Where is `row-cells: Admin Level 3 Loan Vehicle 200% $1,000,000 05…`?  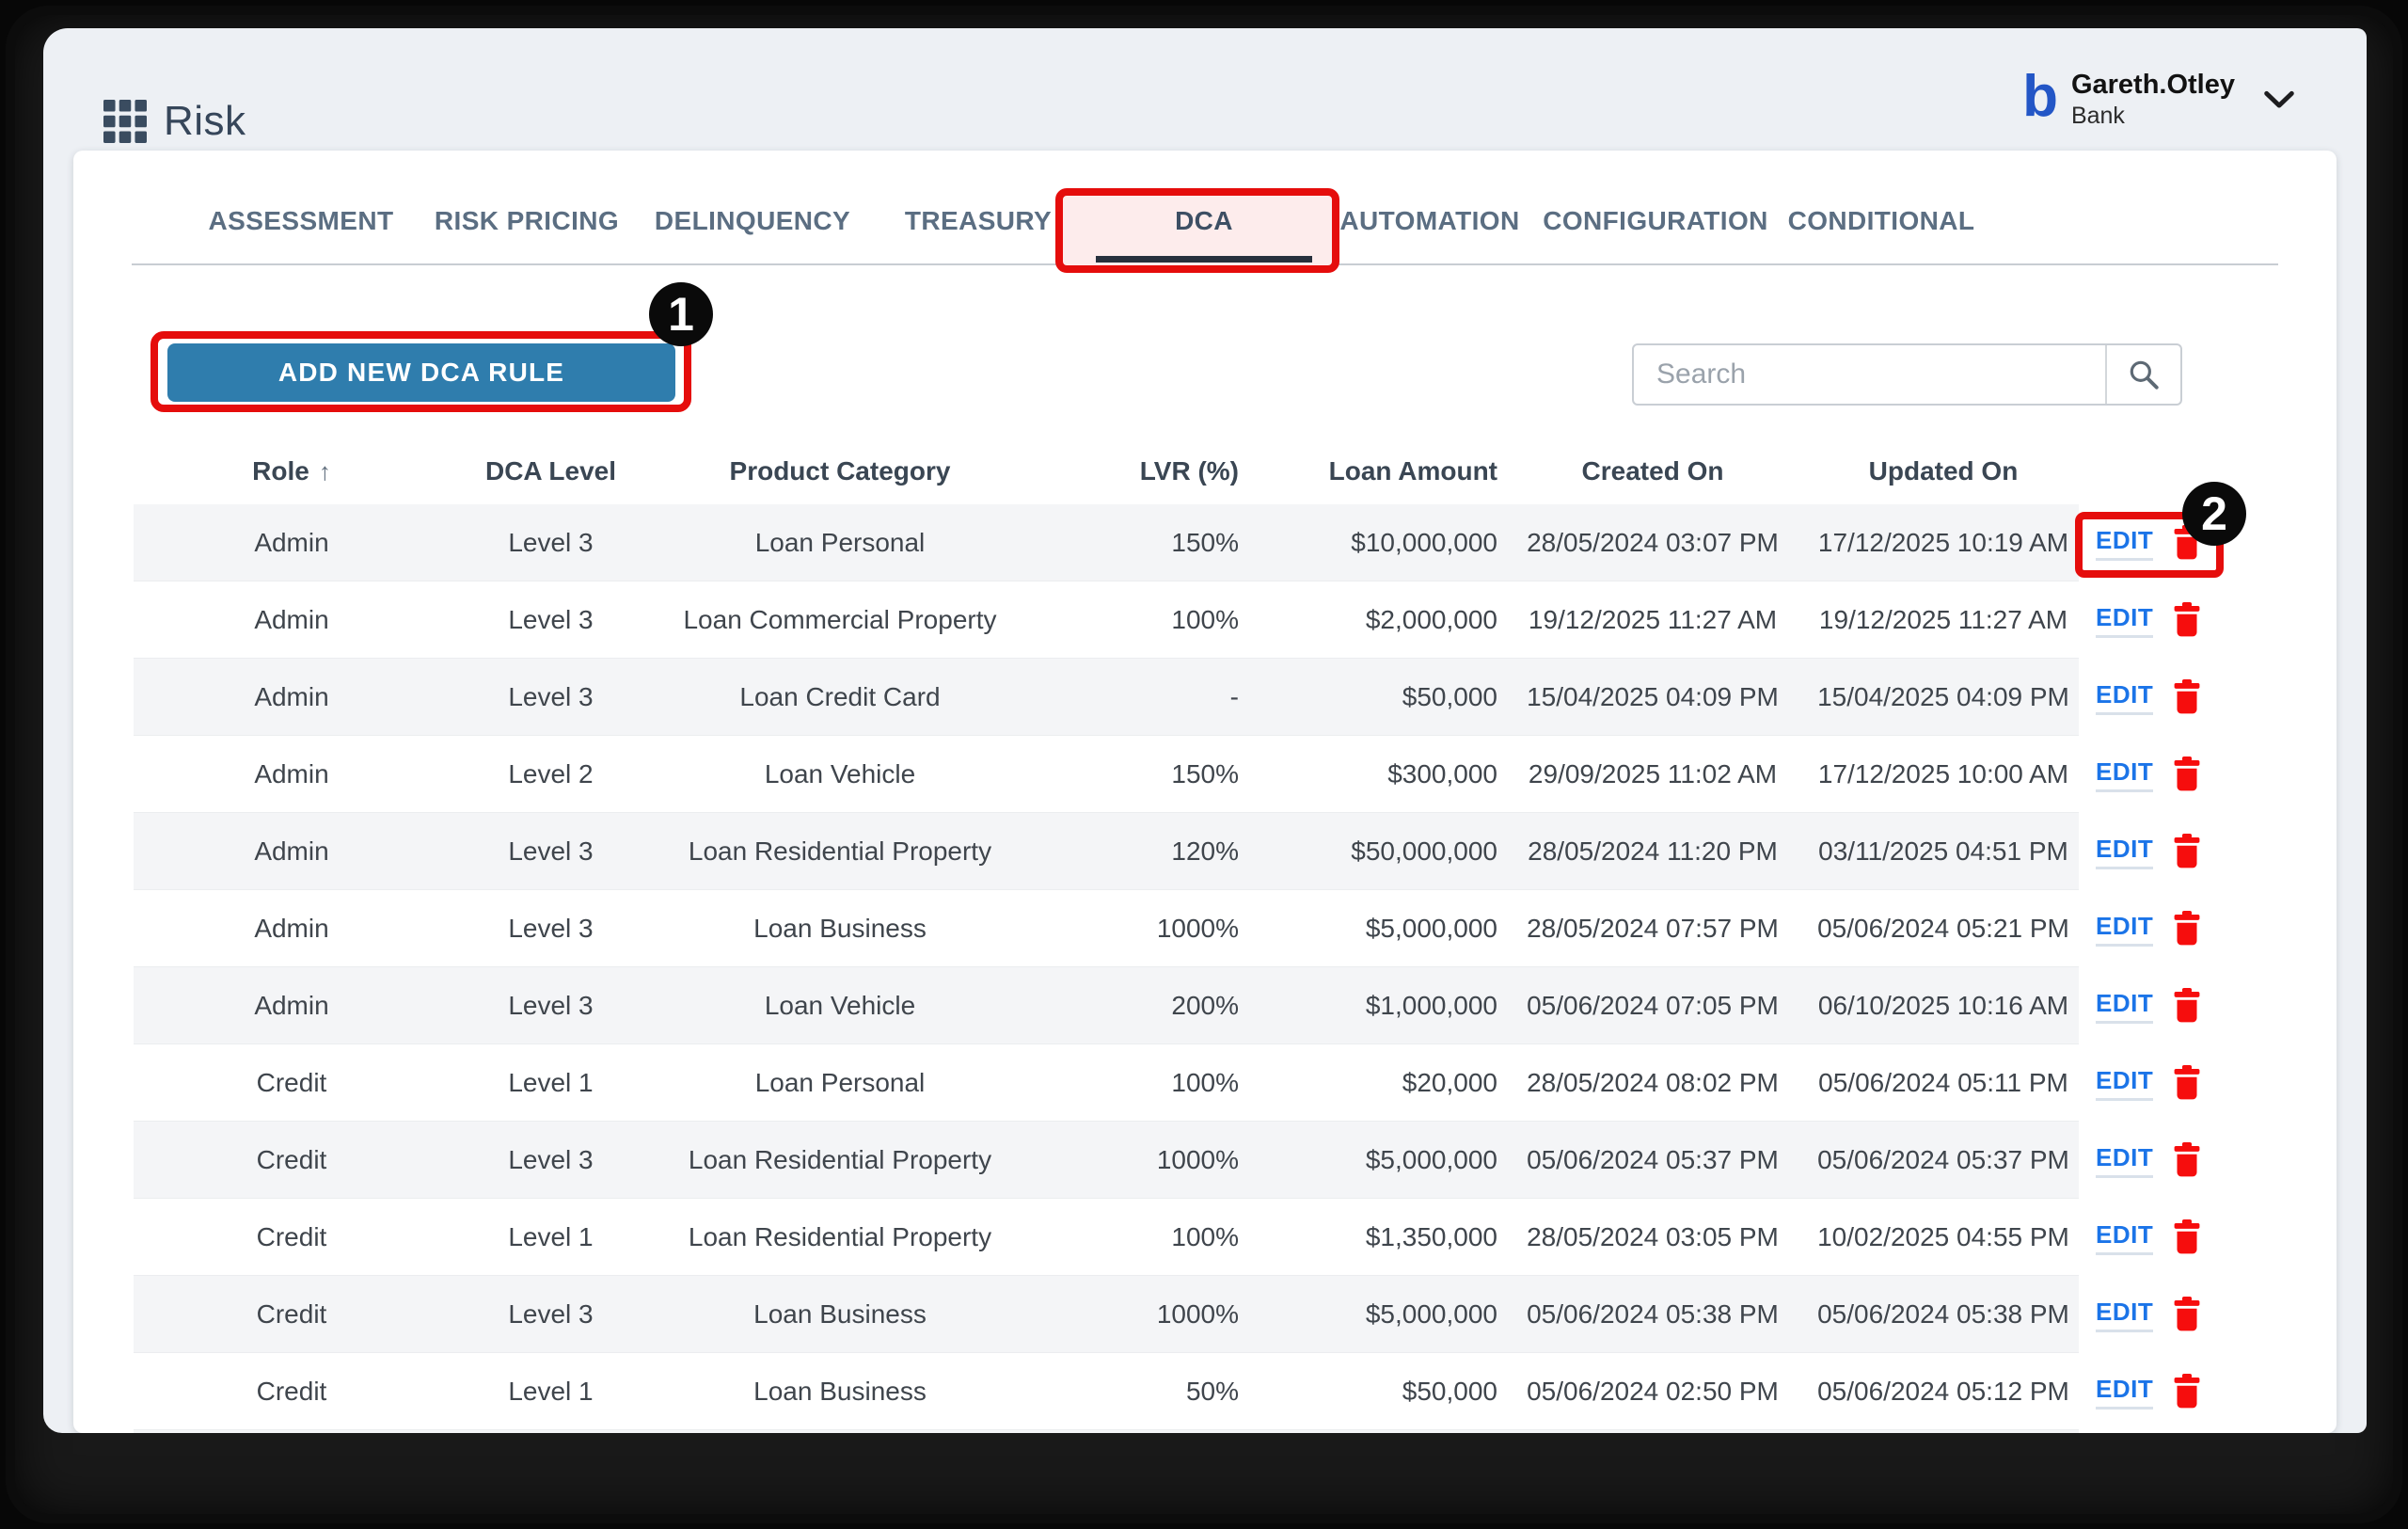
row-cells: Admin Level 3 Loan Vehicle 200% $1,000,000 05… is located at coordinates (1107, 1005).